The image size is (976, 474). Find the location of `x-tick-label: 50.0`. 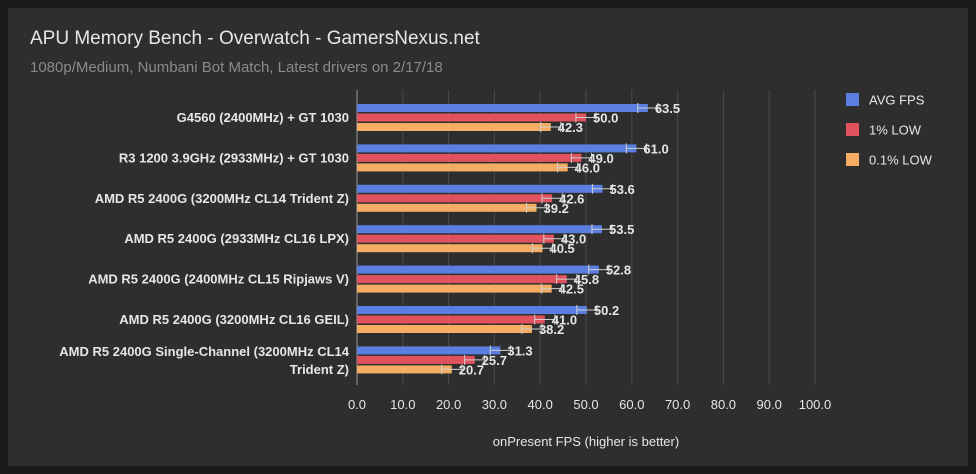

x-tick-label: 50.0 is located at coordinates (585, 404).